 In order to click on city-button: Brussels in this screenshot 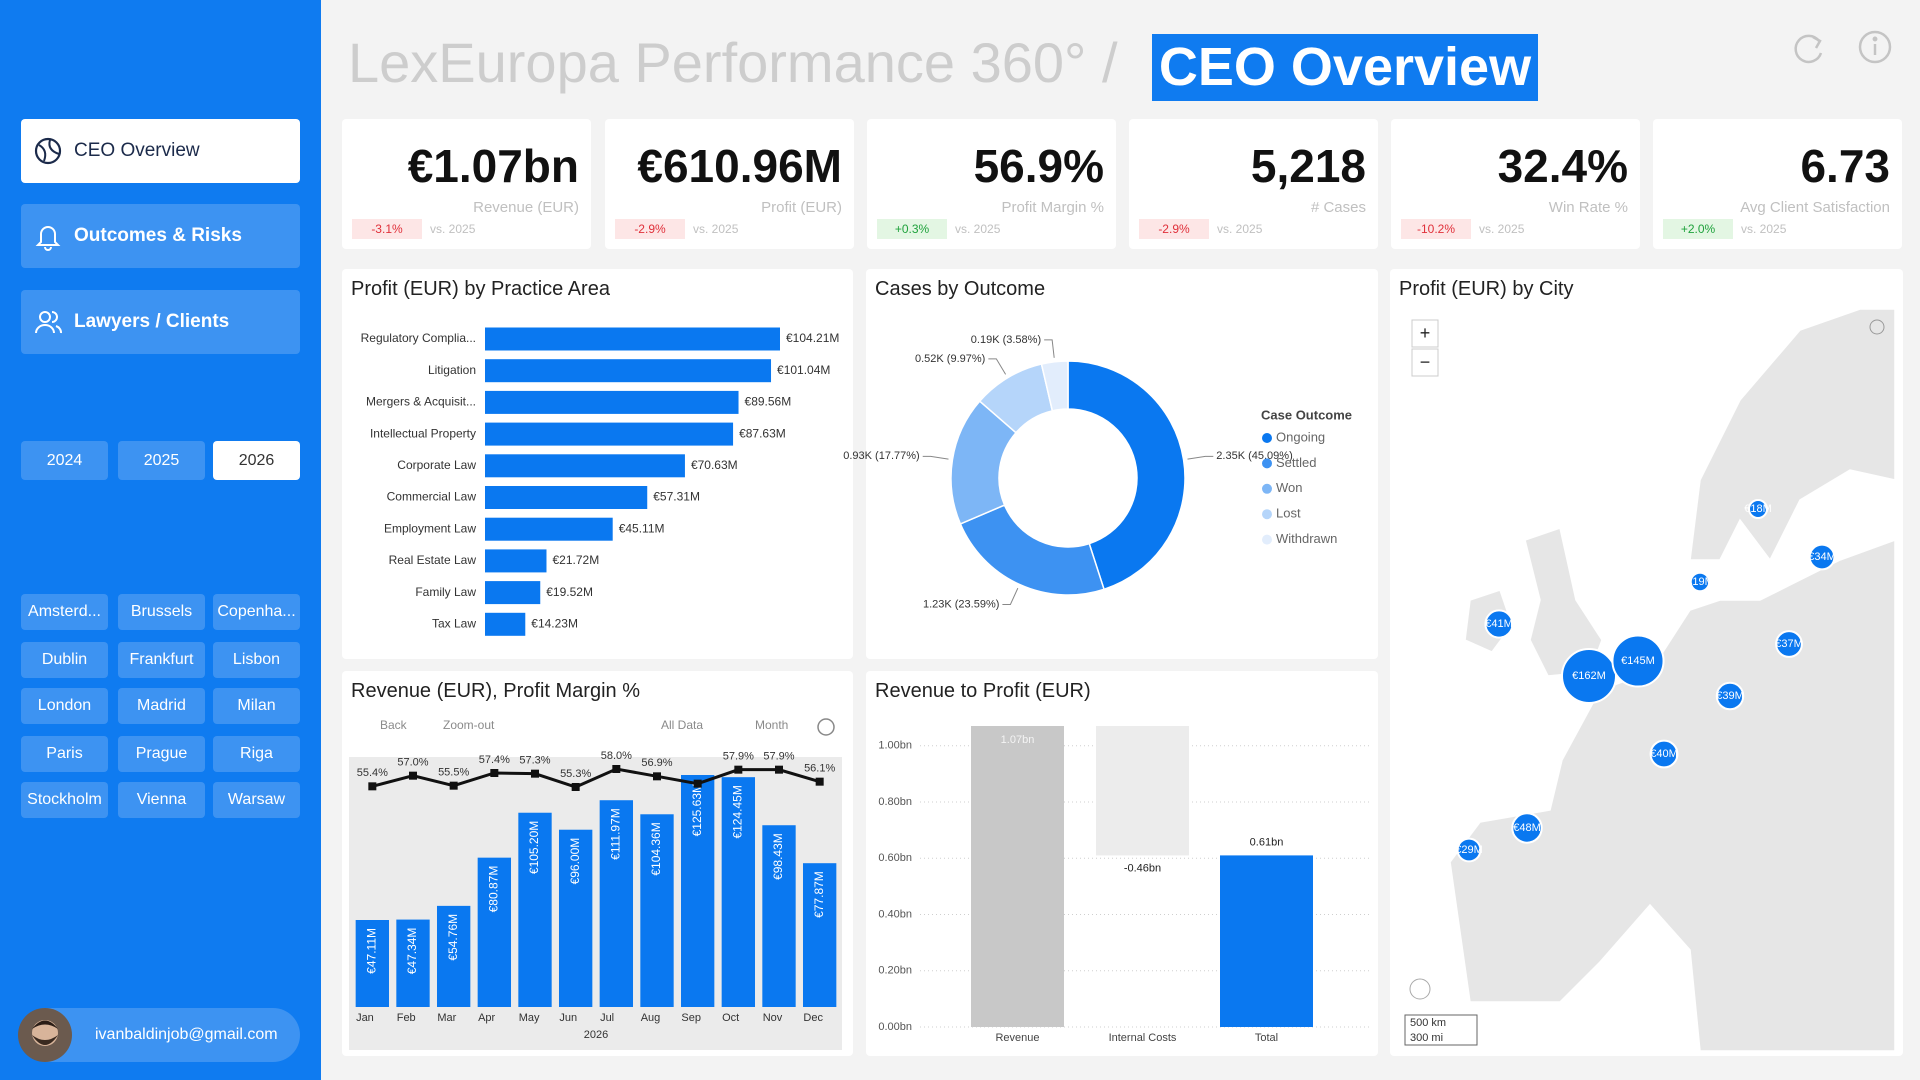, I will do `click(161, 612)`.